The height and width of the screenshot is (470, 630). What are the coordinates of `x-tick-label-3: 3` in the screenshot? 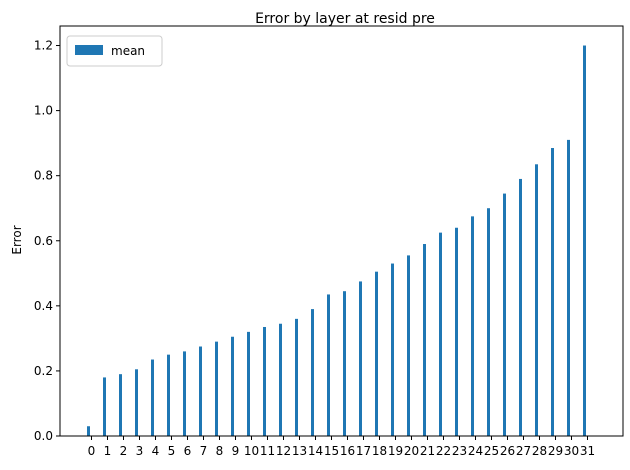 It's located at (140, 451).